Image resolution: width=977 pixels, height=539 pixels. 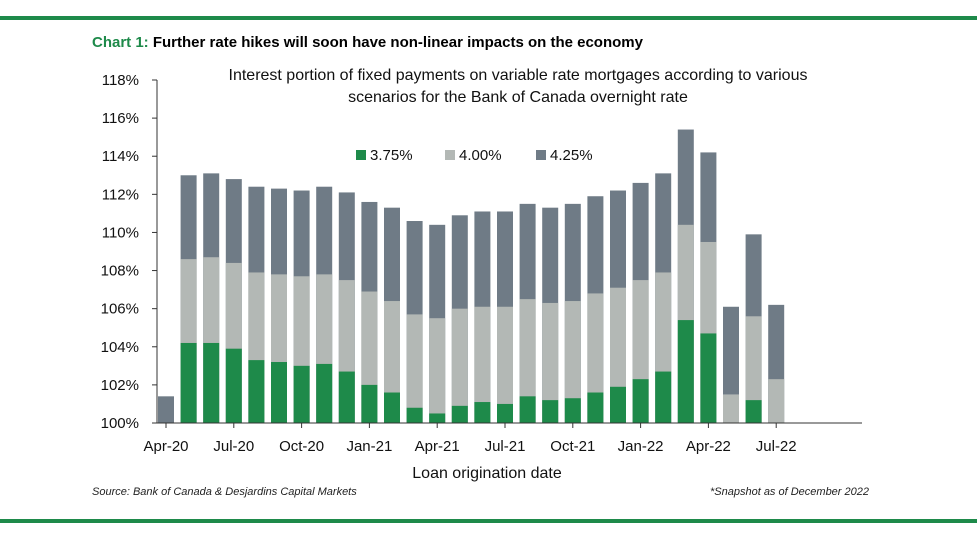 I want to click on legend-label: 3.75%, so click(x=391, y=155).